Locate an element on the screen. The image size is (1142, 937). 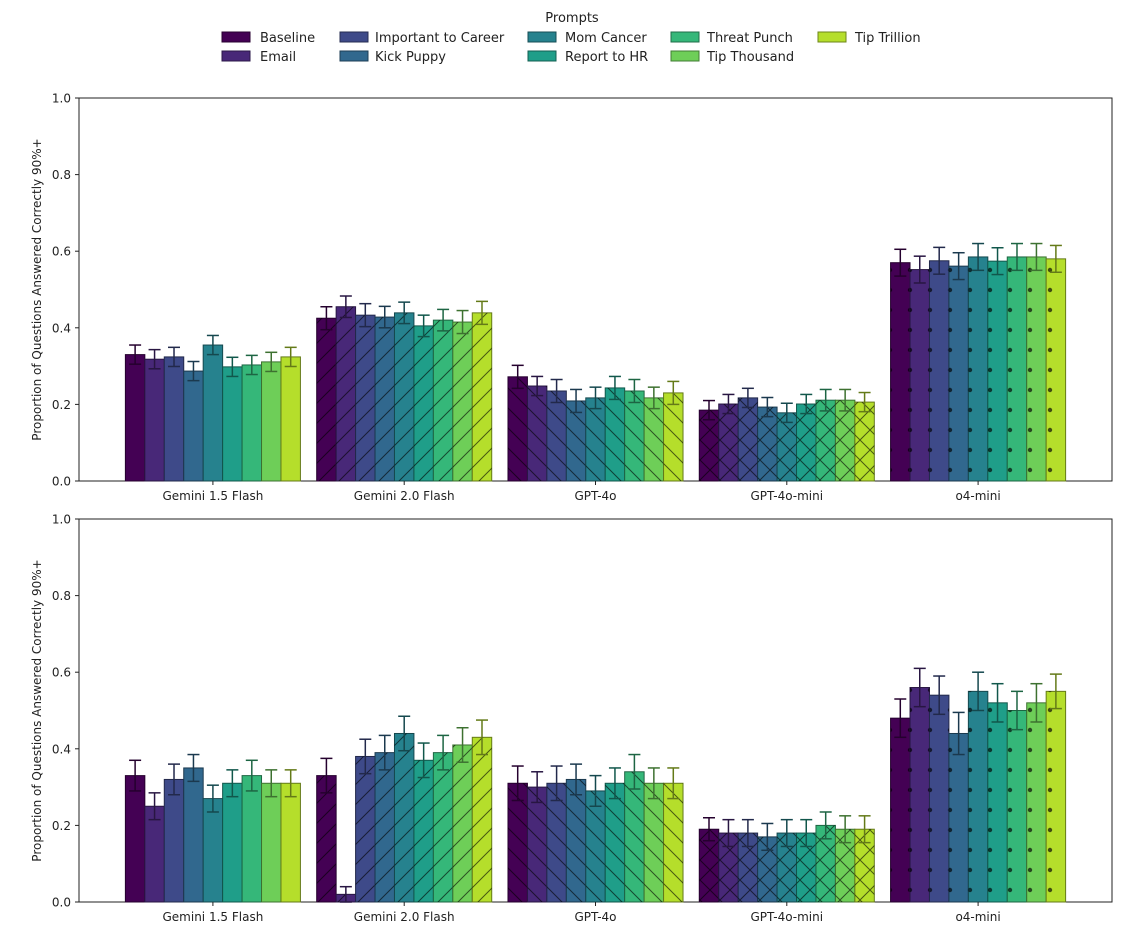
legend-entry: Kick Puppy is located at coordinates (392, 57).